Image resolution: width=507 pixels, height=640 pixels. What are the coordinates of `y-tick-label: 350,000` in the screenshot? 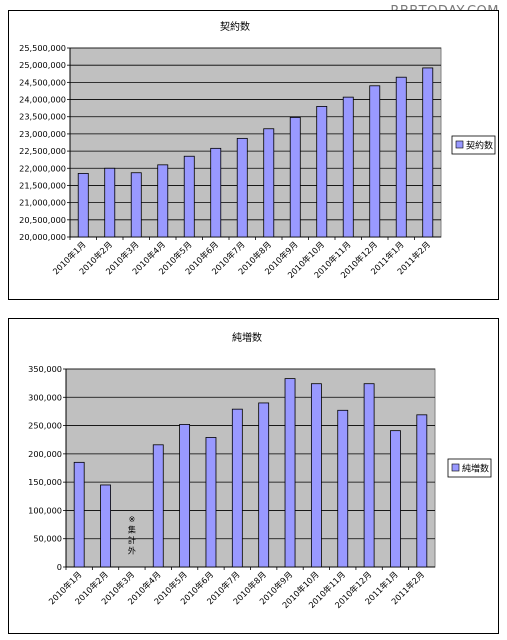 It's located at (45, 369).